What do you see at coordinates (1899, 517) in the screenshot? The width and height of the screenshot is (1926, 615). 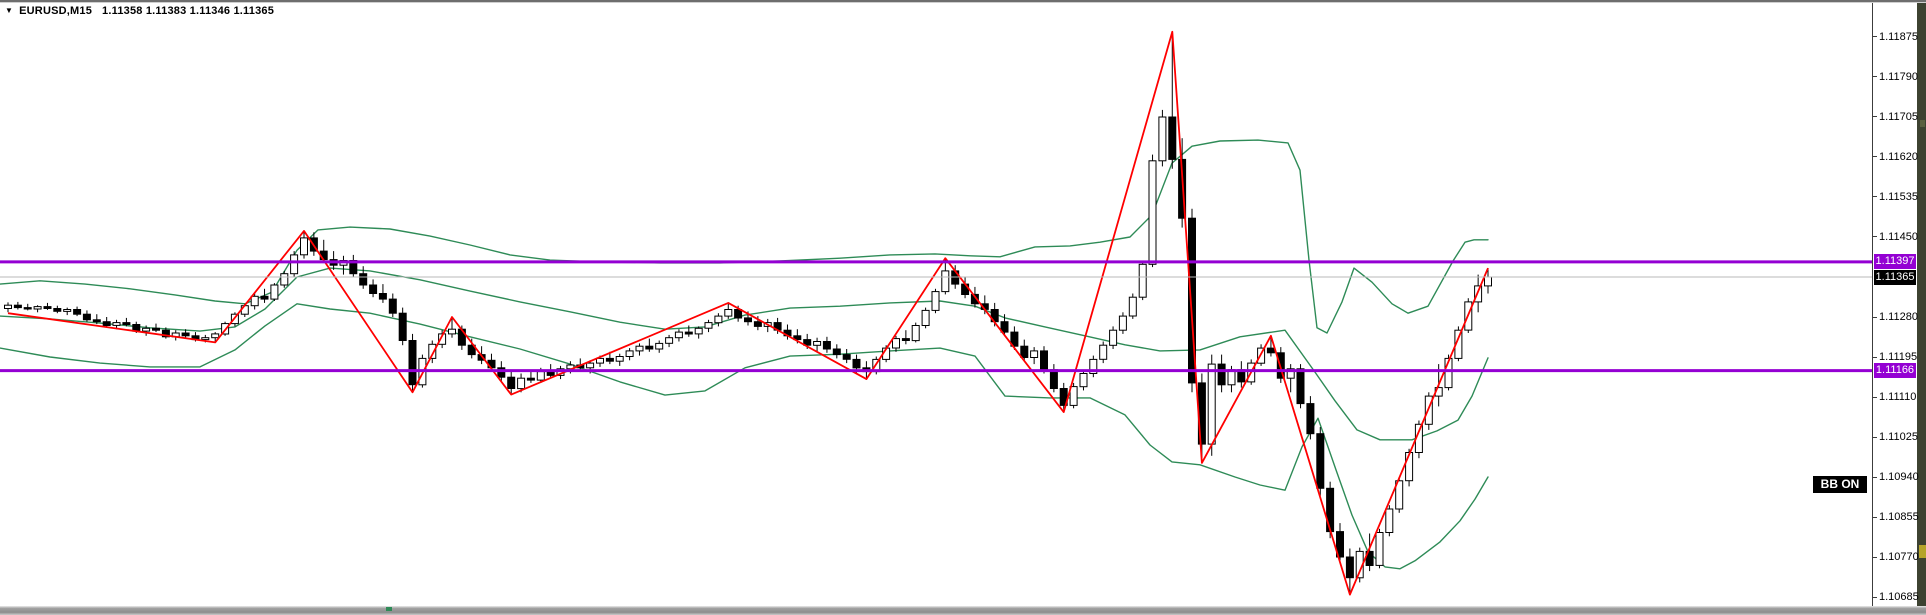 I see `axis-price-label: 1.10855` at bounding box center [1899, 517].